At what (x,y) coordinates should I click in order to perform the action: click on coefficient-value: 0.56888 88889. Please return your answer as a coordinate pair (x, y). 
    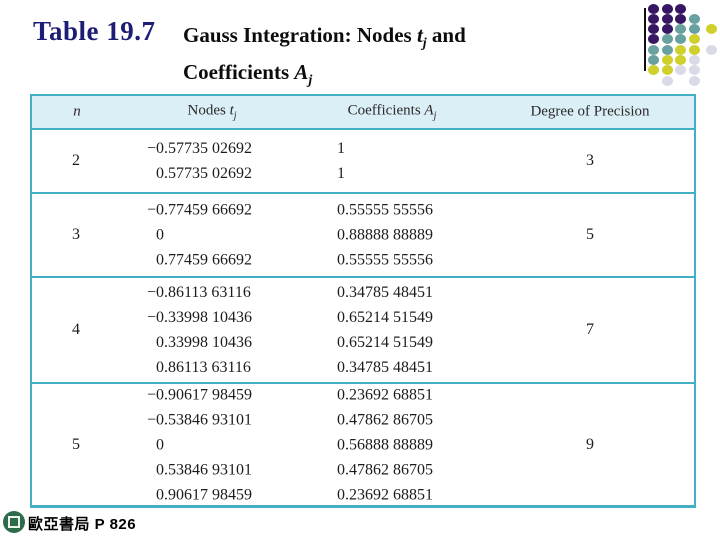
    Looking at the image, I should click on (385, 444).